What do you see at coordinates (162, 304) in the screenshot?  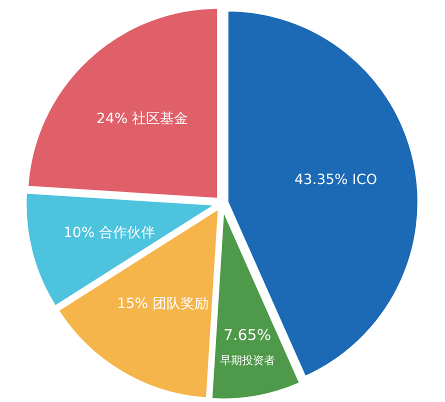 I see `slice-label: 15% 团队奖励` at bounding box center [162, 304].